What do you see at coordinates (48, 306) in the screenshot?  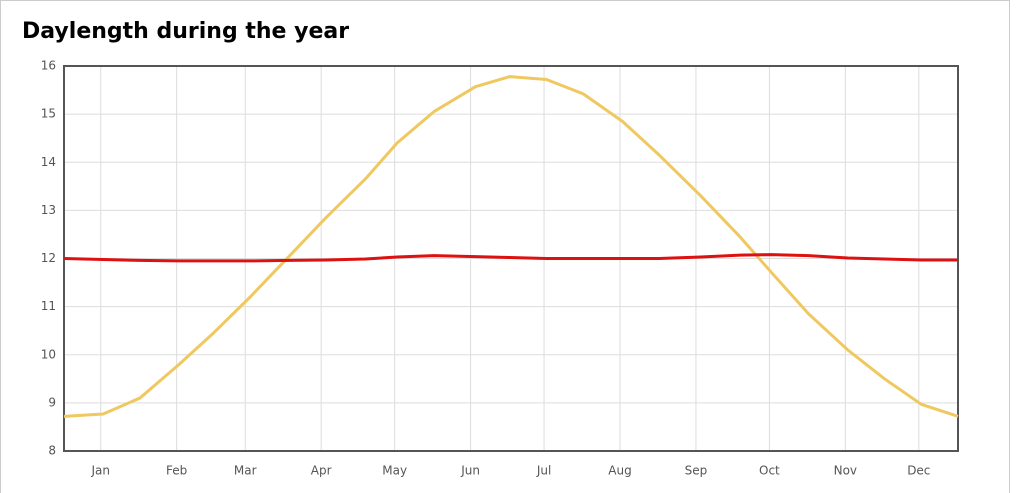 I see `y-tick-label: 11` at bounding box center [48, 306].